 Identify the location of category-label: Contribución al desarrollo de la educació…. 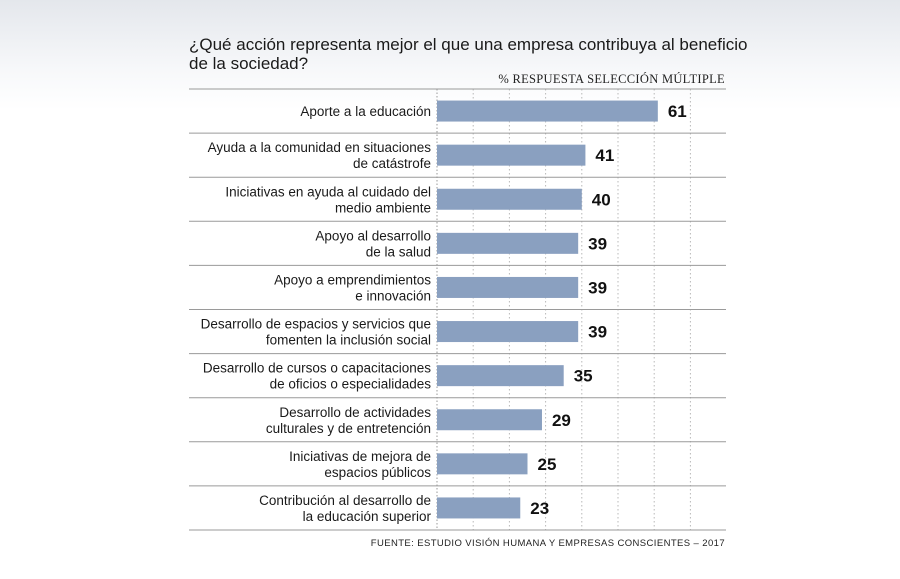
(345, 508).